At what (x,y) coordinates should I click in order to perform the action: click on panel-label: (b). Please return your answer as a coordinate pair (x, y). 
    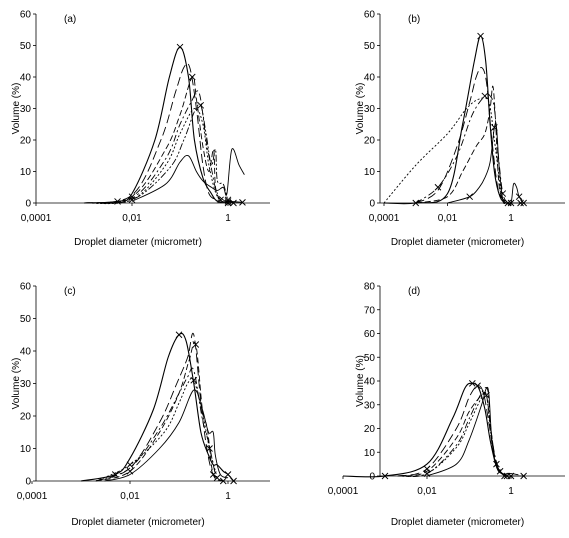
    Looking at the image, I should click on (414, 19).